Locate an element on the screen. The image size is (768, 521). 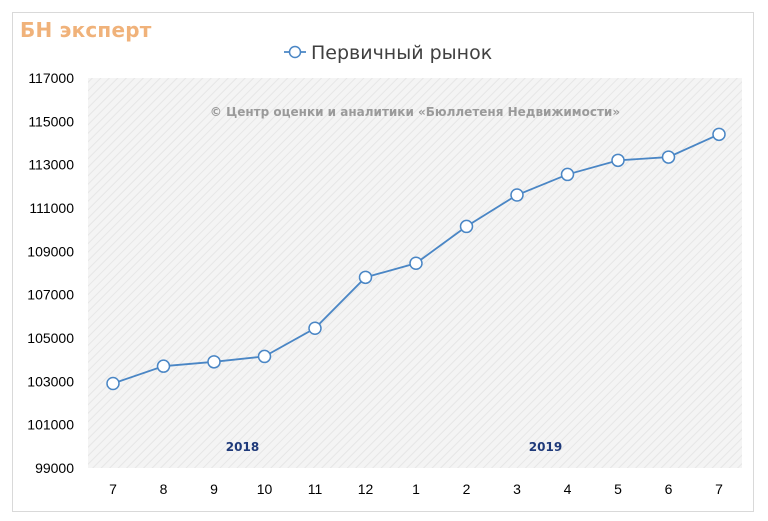
y-tick-label: 111000 is located at coordinates (51, 208).